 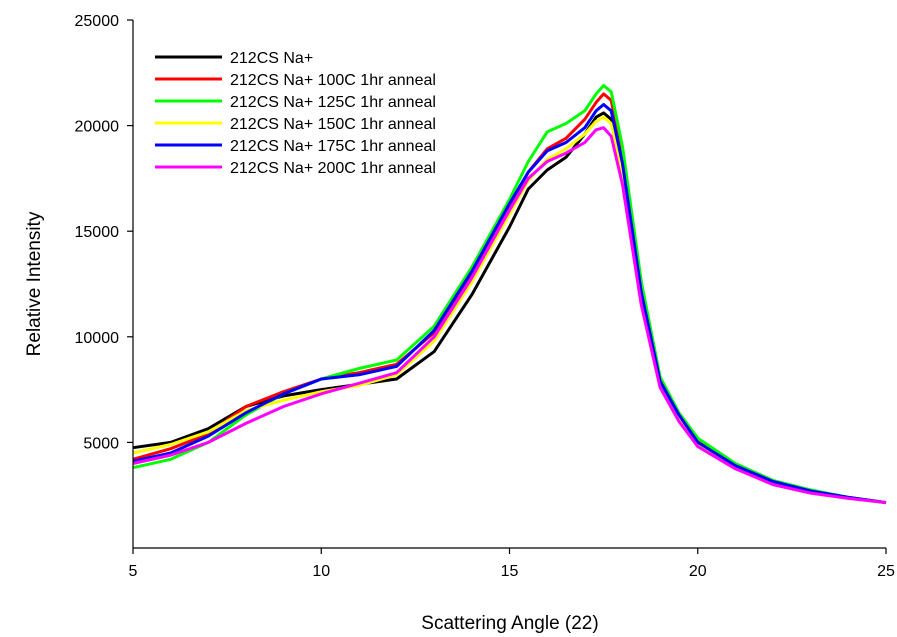 I want to click on legend-label-3: 212CS Na+ 125C 1hr anneal, so click(x=333, y=102).